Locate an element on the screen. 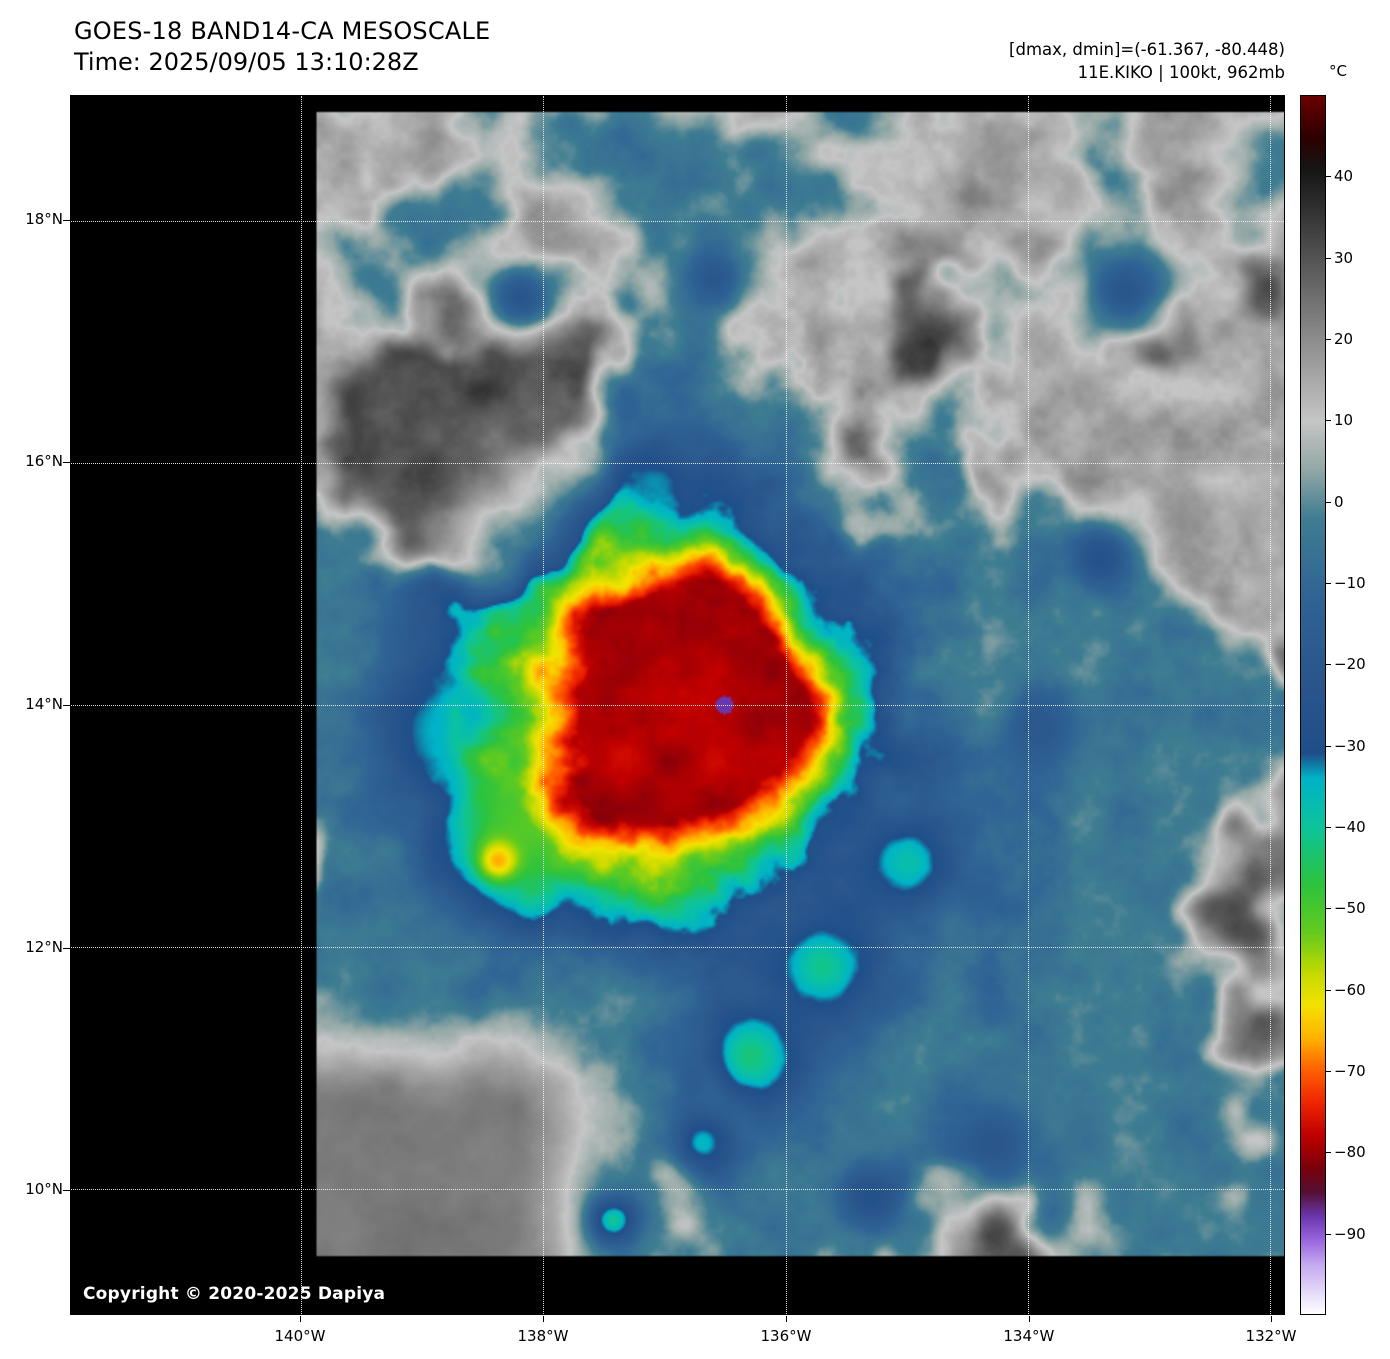 This screenshot has height=1359, width=1390. lat-label: 12°N is located at coordinates (44, 946).